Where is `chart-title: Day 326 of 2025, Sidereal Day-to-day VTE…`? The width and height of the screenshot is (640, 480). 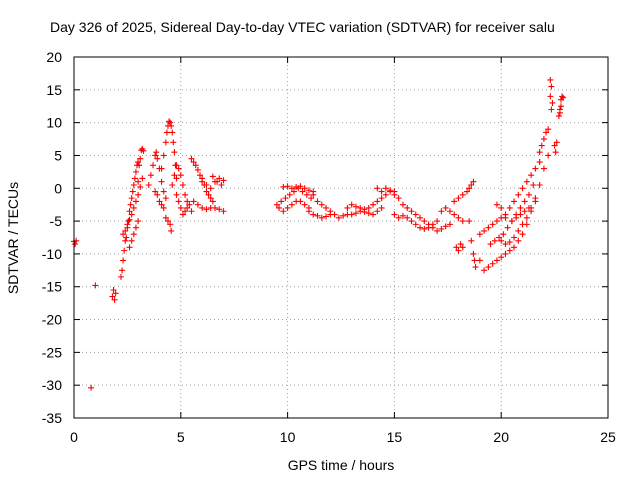
chart-title: Day 326 of 2025, Sidereal Day-to-day VTE… is located at coordinates (302, 27).